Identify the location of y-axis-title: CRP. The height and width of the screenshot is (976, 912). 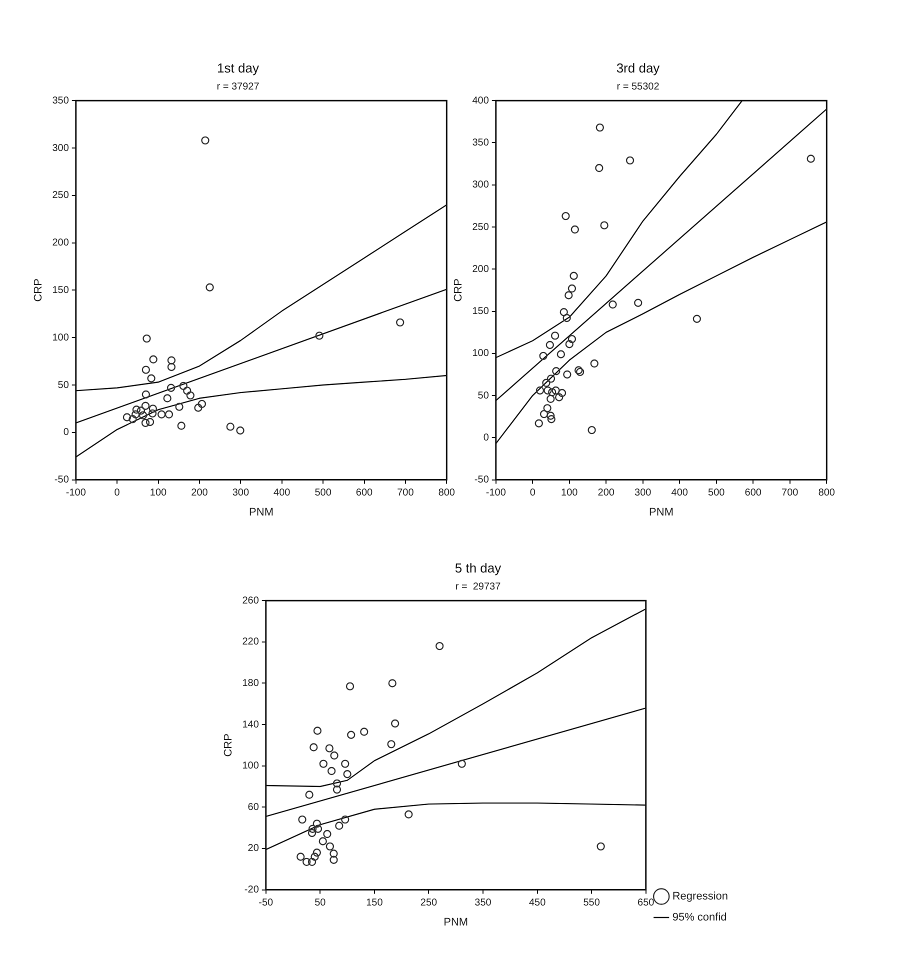
(38, 290).